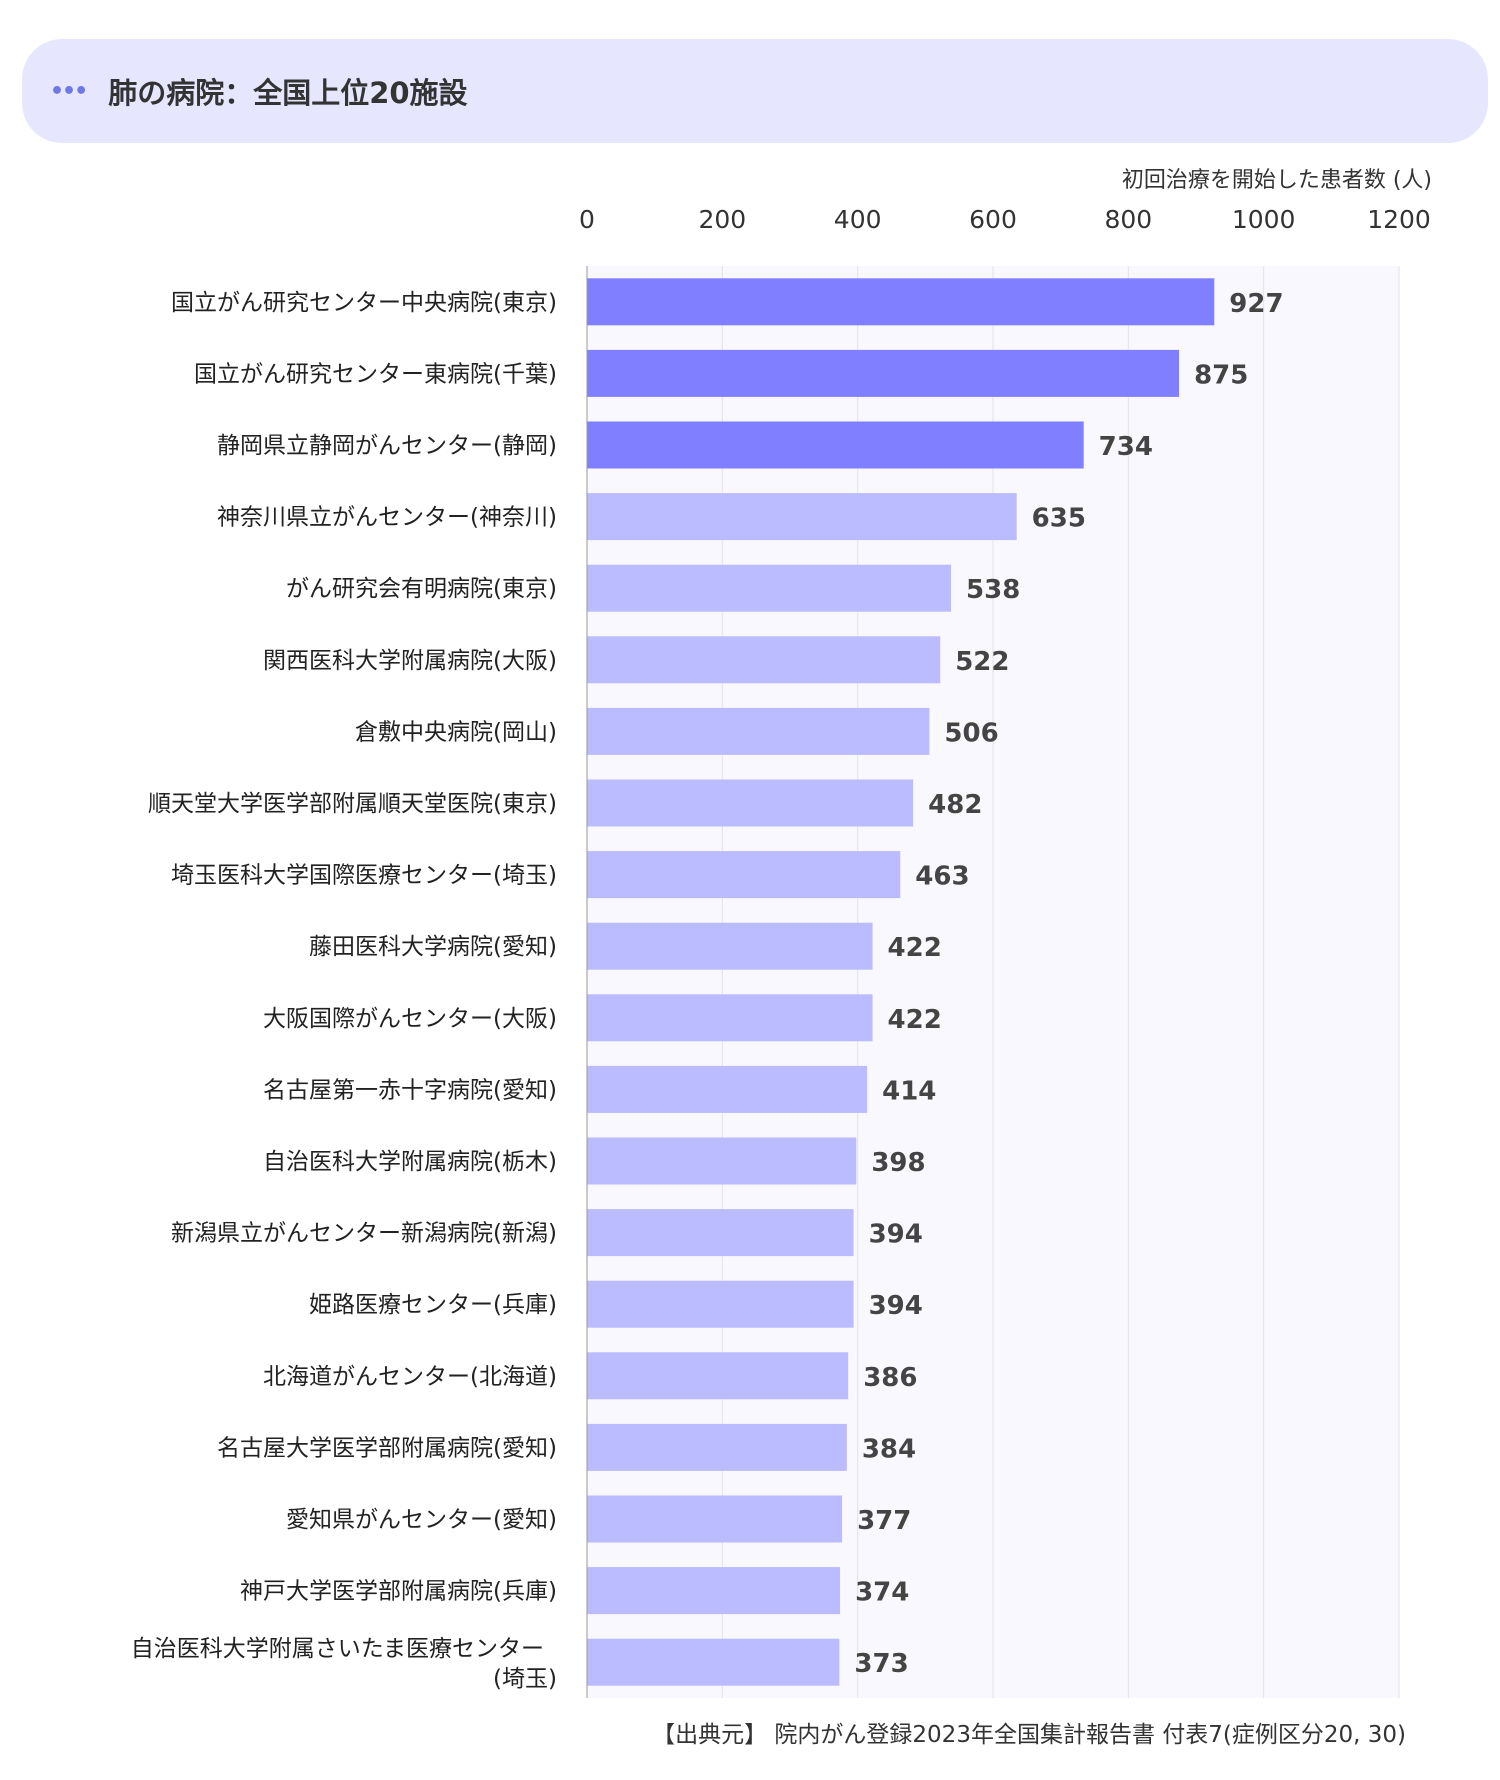  I want to click on y-tick-label: 神奈川県立がんセンター(神奈川), so click(387, 518).